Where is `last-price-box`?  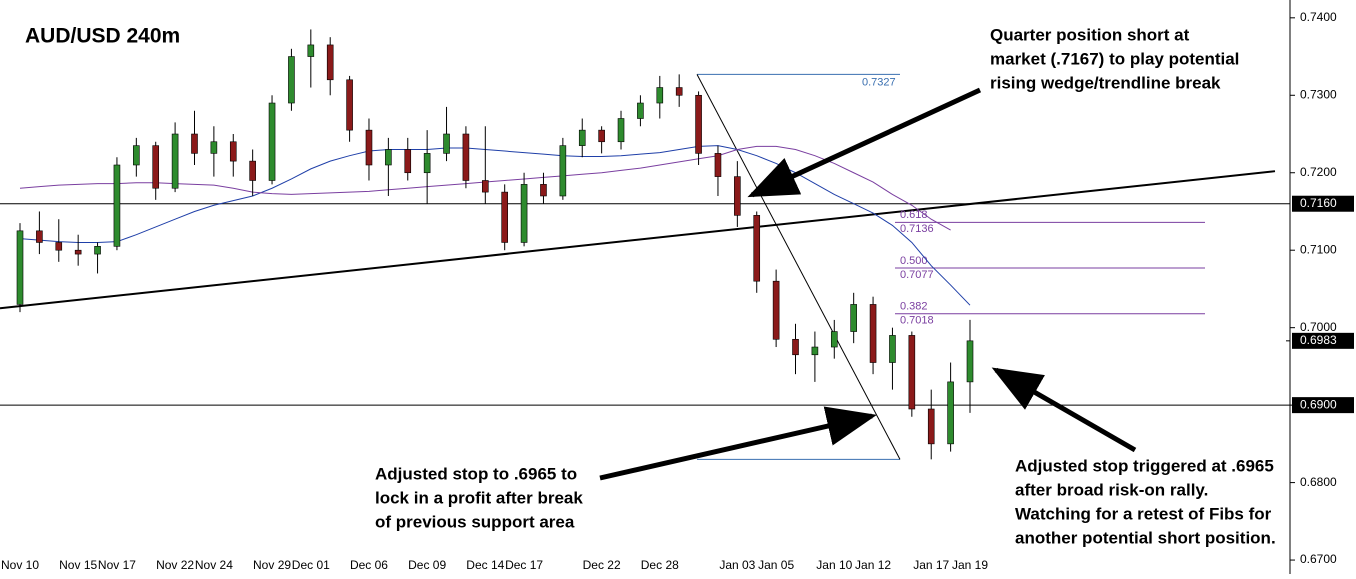 last-price-box is located at coordinates (1323, 340).